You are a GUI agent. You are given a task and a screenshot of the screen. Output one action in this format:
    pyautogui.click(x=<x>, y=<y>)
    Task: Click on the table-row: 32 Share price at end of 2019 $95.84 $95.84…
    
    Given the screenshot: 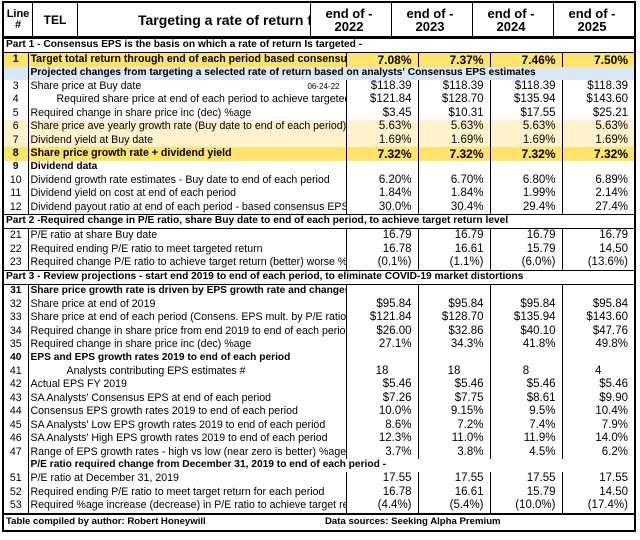 What is the action you would take?
    pyautogui.click(x=319, y=304)
    